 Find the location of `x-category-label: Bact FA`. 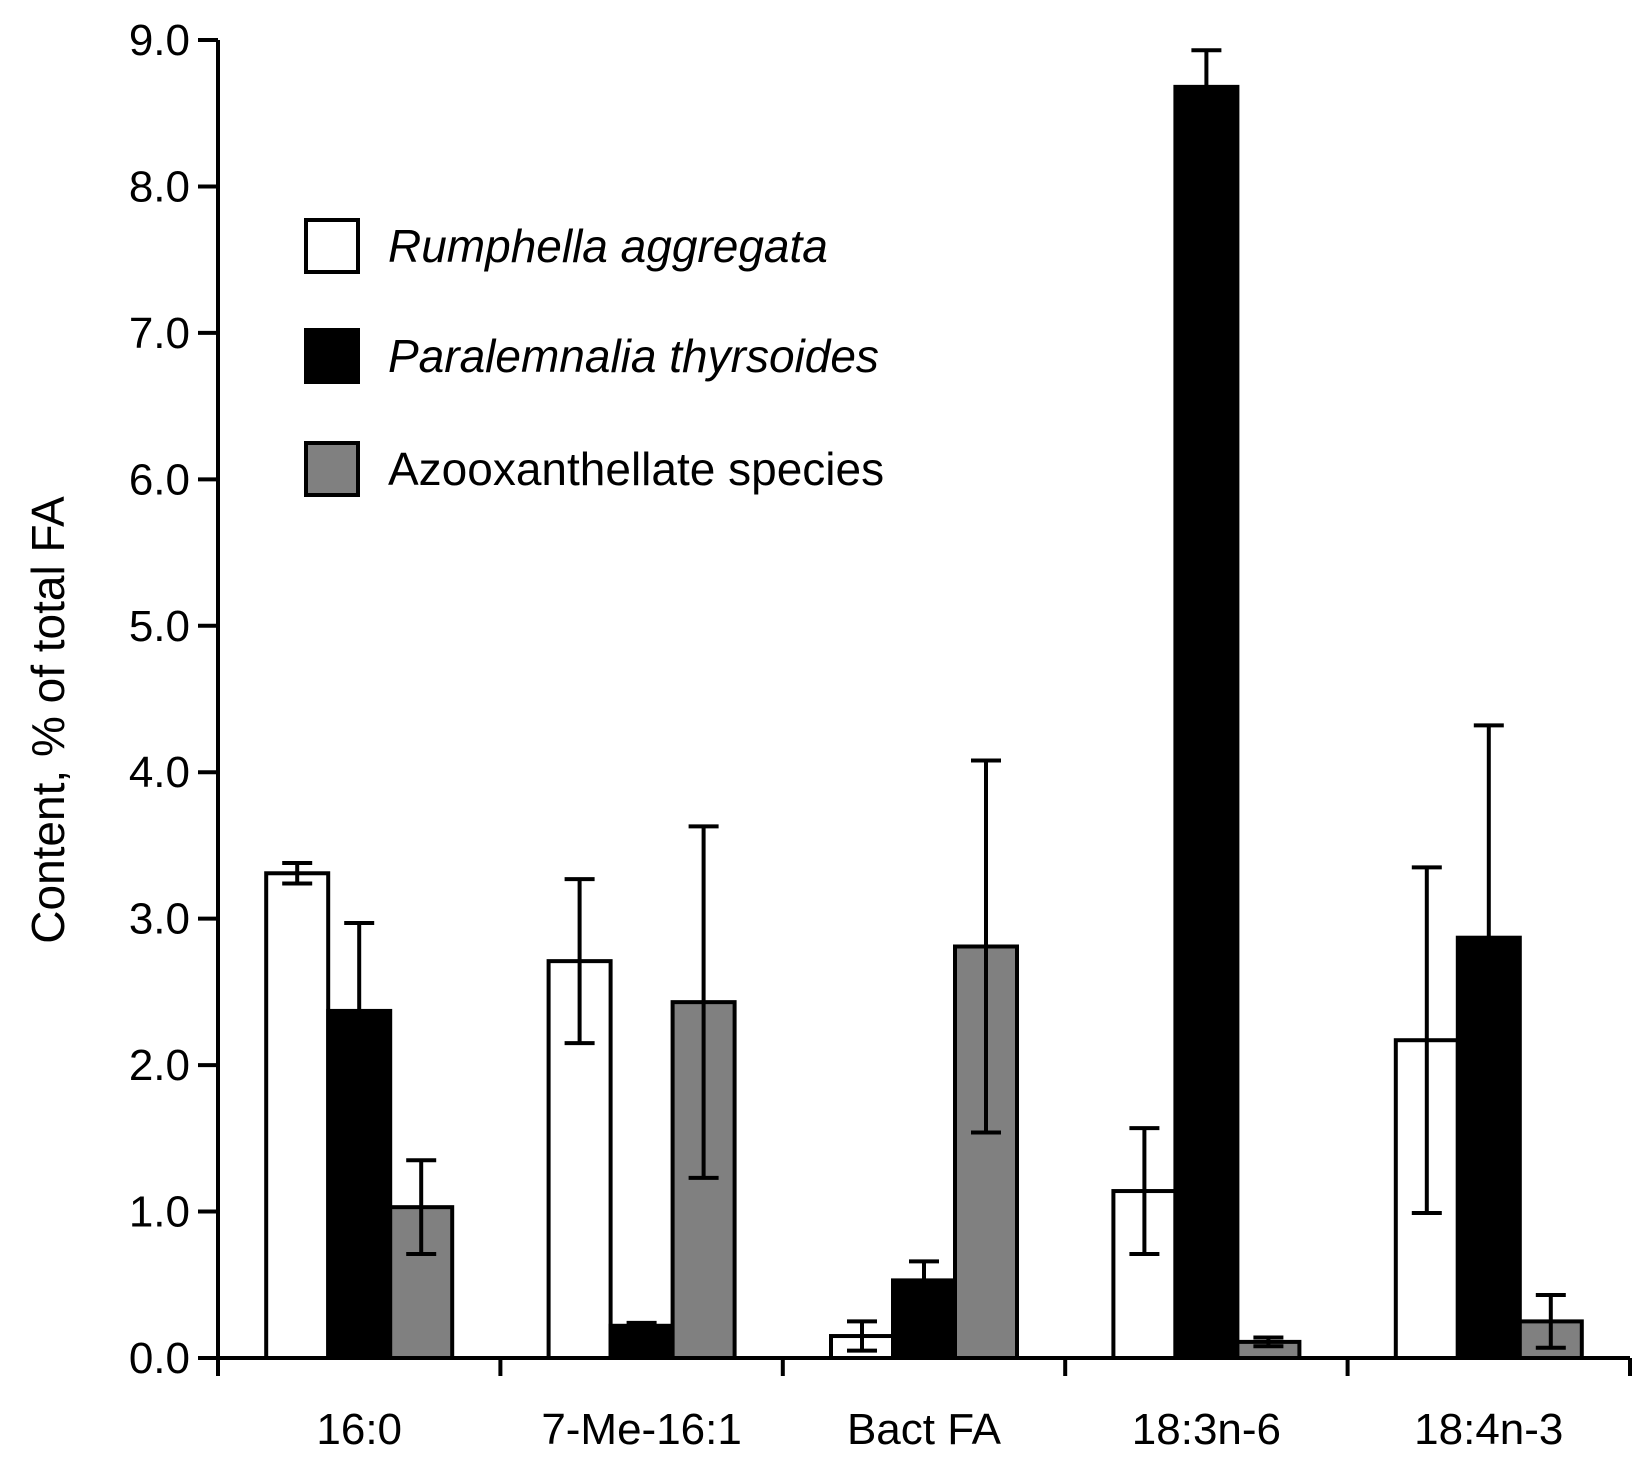

x-category-label: Bact FA is located at coordinates (924, 1429).